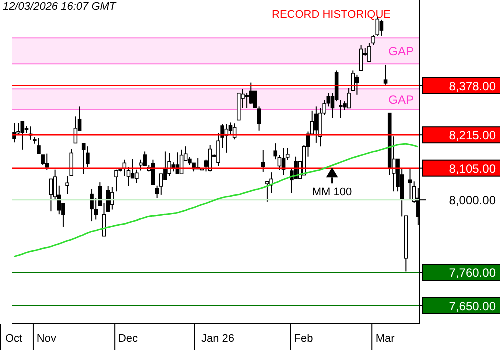  What do you see at coordinates (472, 169) in the screenshot?
I see `y-tick-label: 8,105.00` at bounding box center [472, 169].